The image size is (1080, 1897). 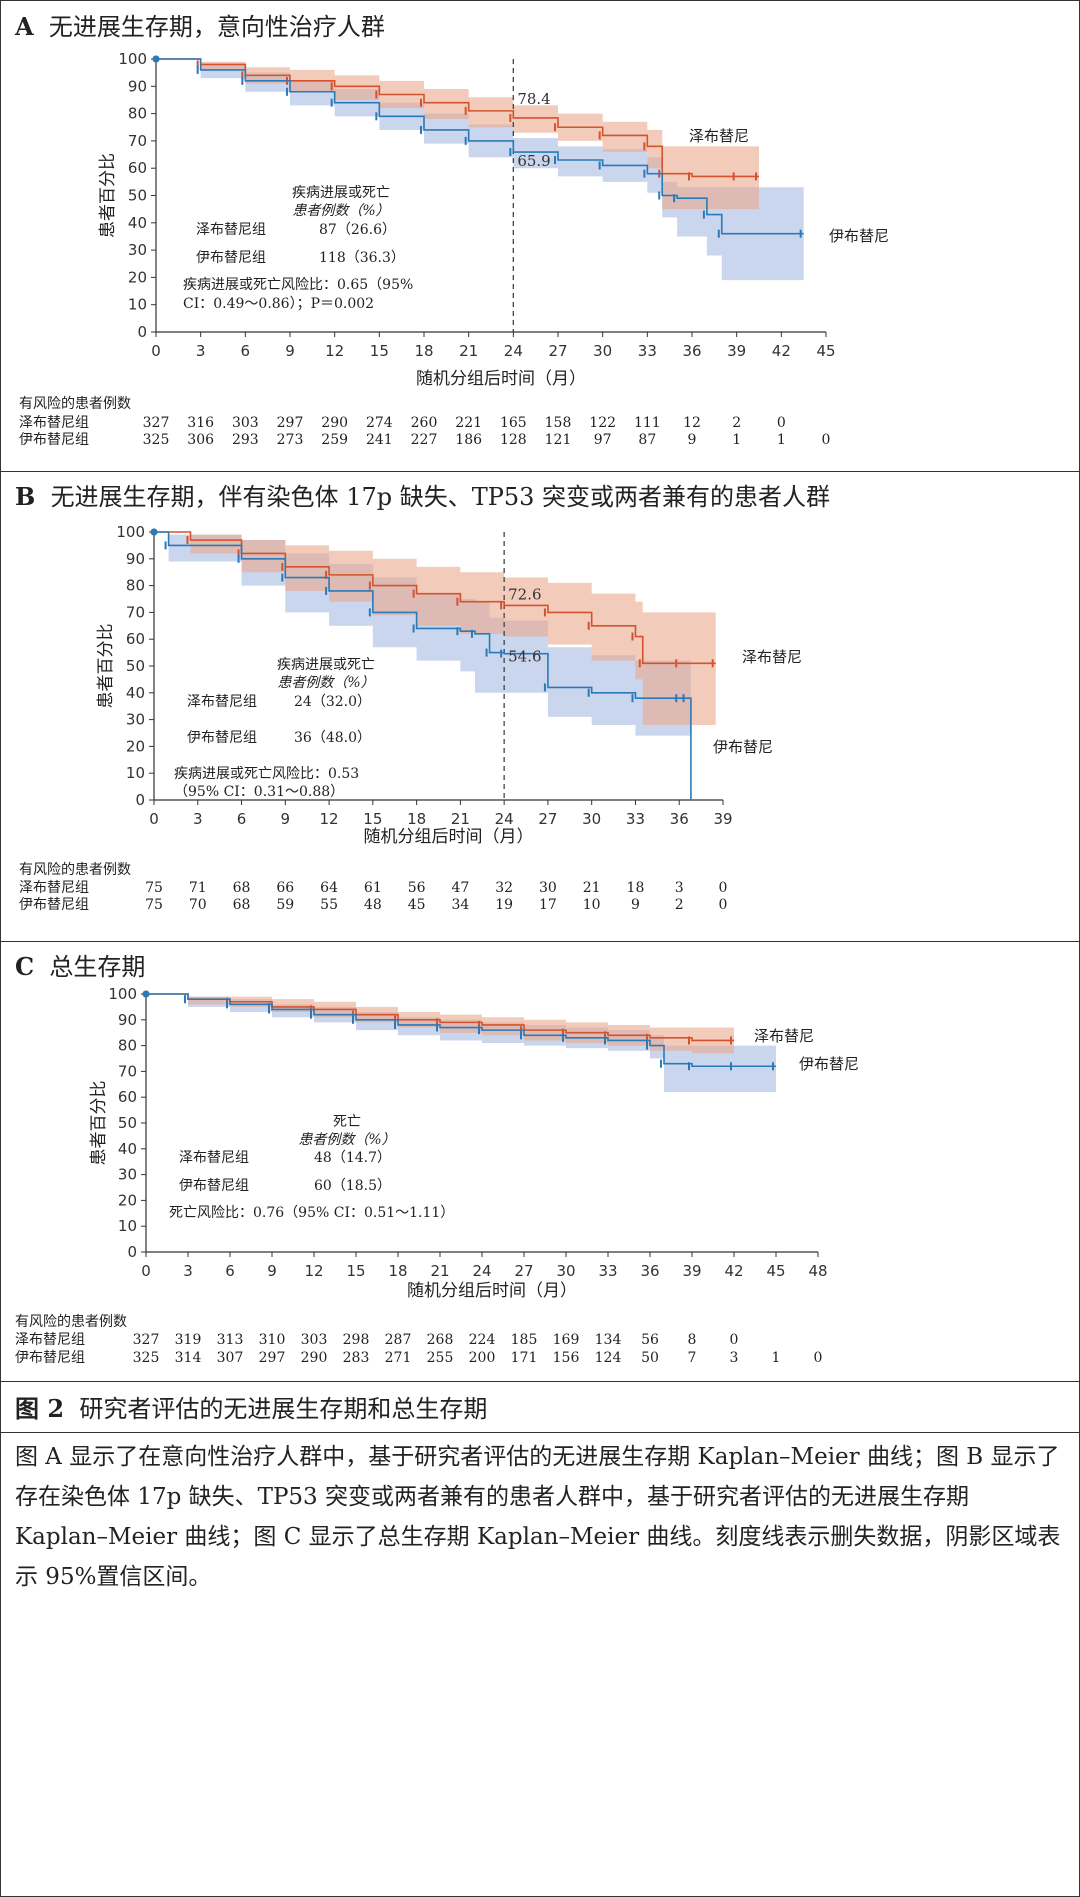 I want to click on risk-cell: 221, so click(x=468, y=423).